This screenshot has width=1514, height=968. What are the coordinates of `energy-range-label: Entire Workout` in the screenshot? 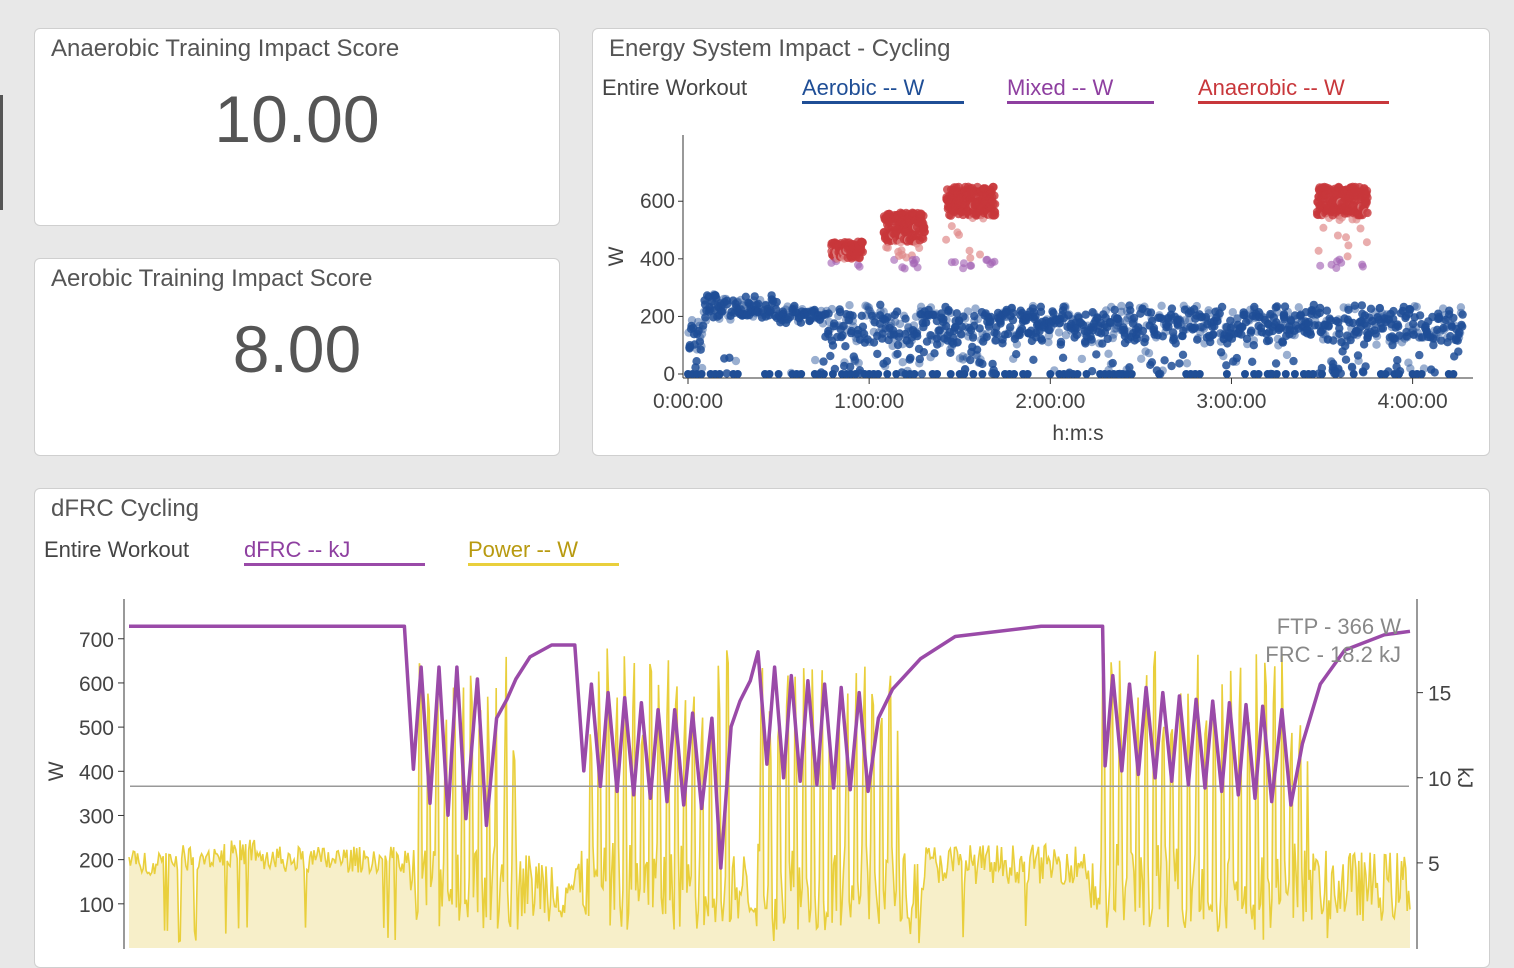 It's located at (675, 87).